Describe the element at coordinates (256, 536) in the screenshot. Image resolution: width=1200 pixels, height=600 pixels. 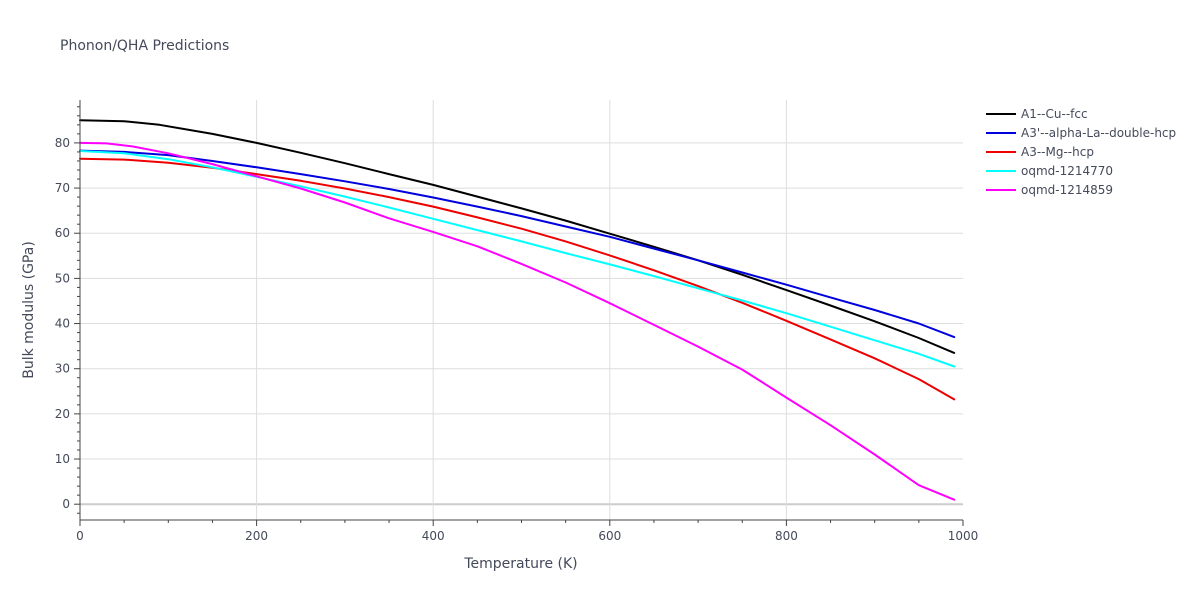
I see `x-tick-label: 200` at that location.